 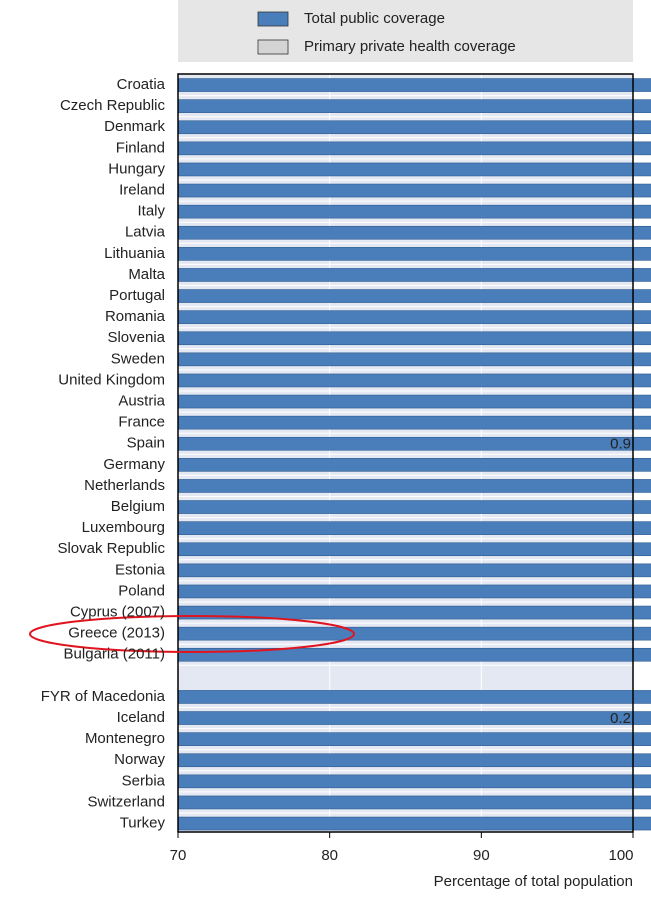 I want to click on y-tick-label: Denmark, so click(x=134, y=126).